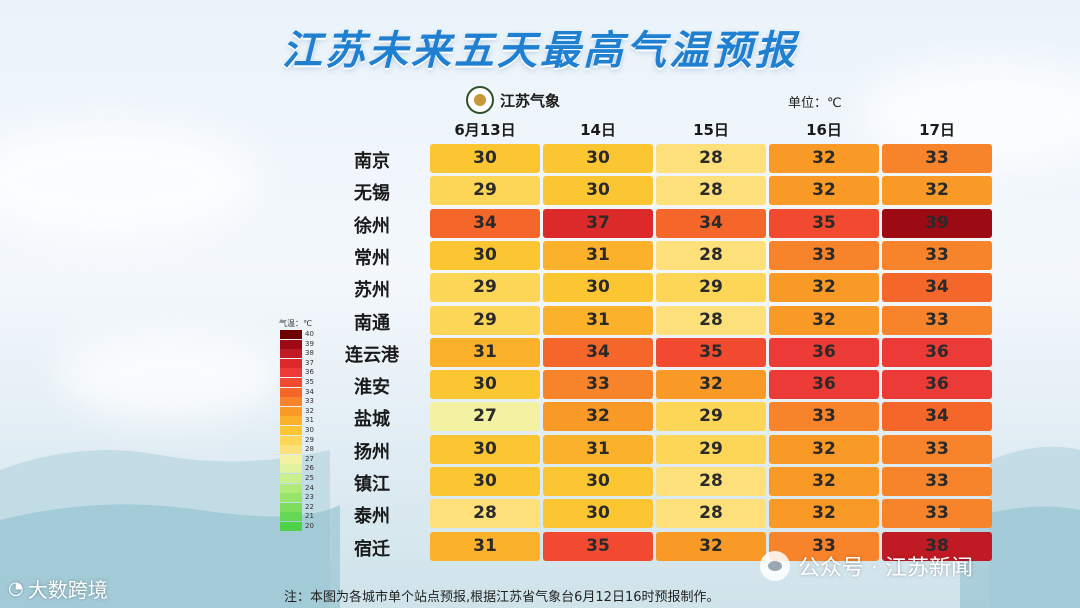 The height and width of the screenshot is (608, 1080). I want to click on legend-label: 35, so click(309, 382).